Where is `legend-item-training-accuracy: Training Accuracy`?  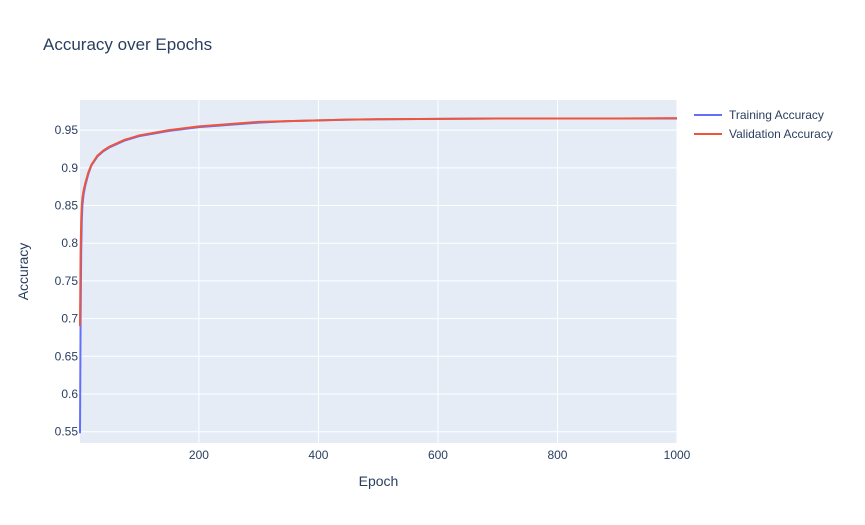
legend-item-training-accuracy: Training Accuracy is located at coordinates (759, 115).